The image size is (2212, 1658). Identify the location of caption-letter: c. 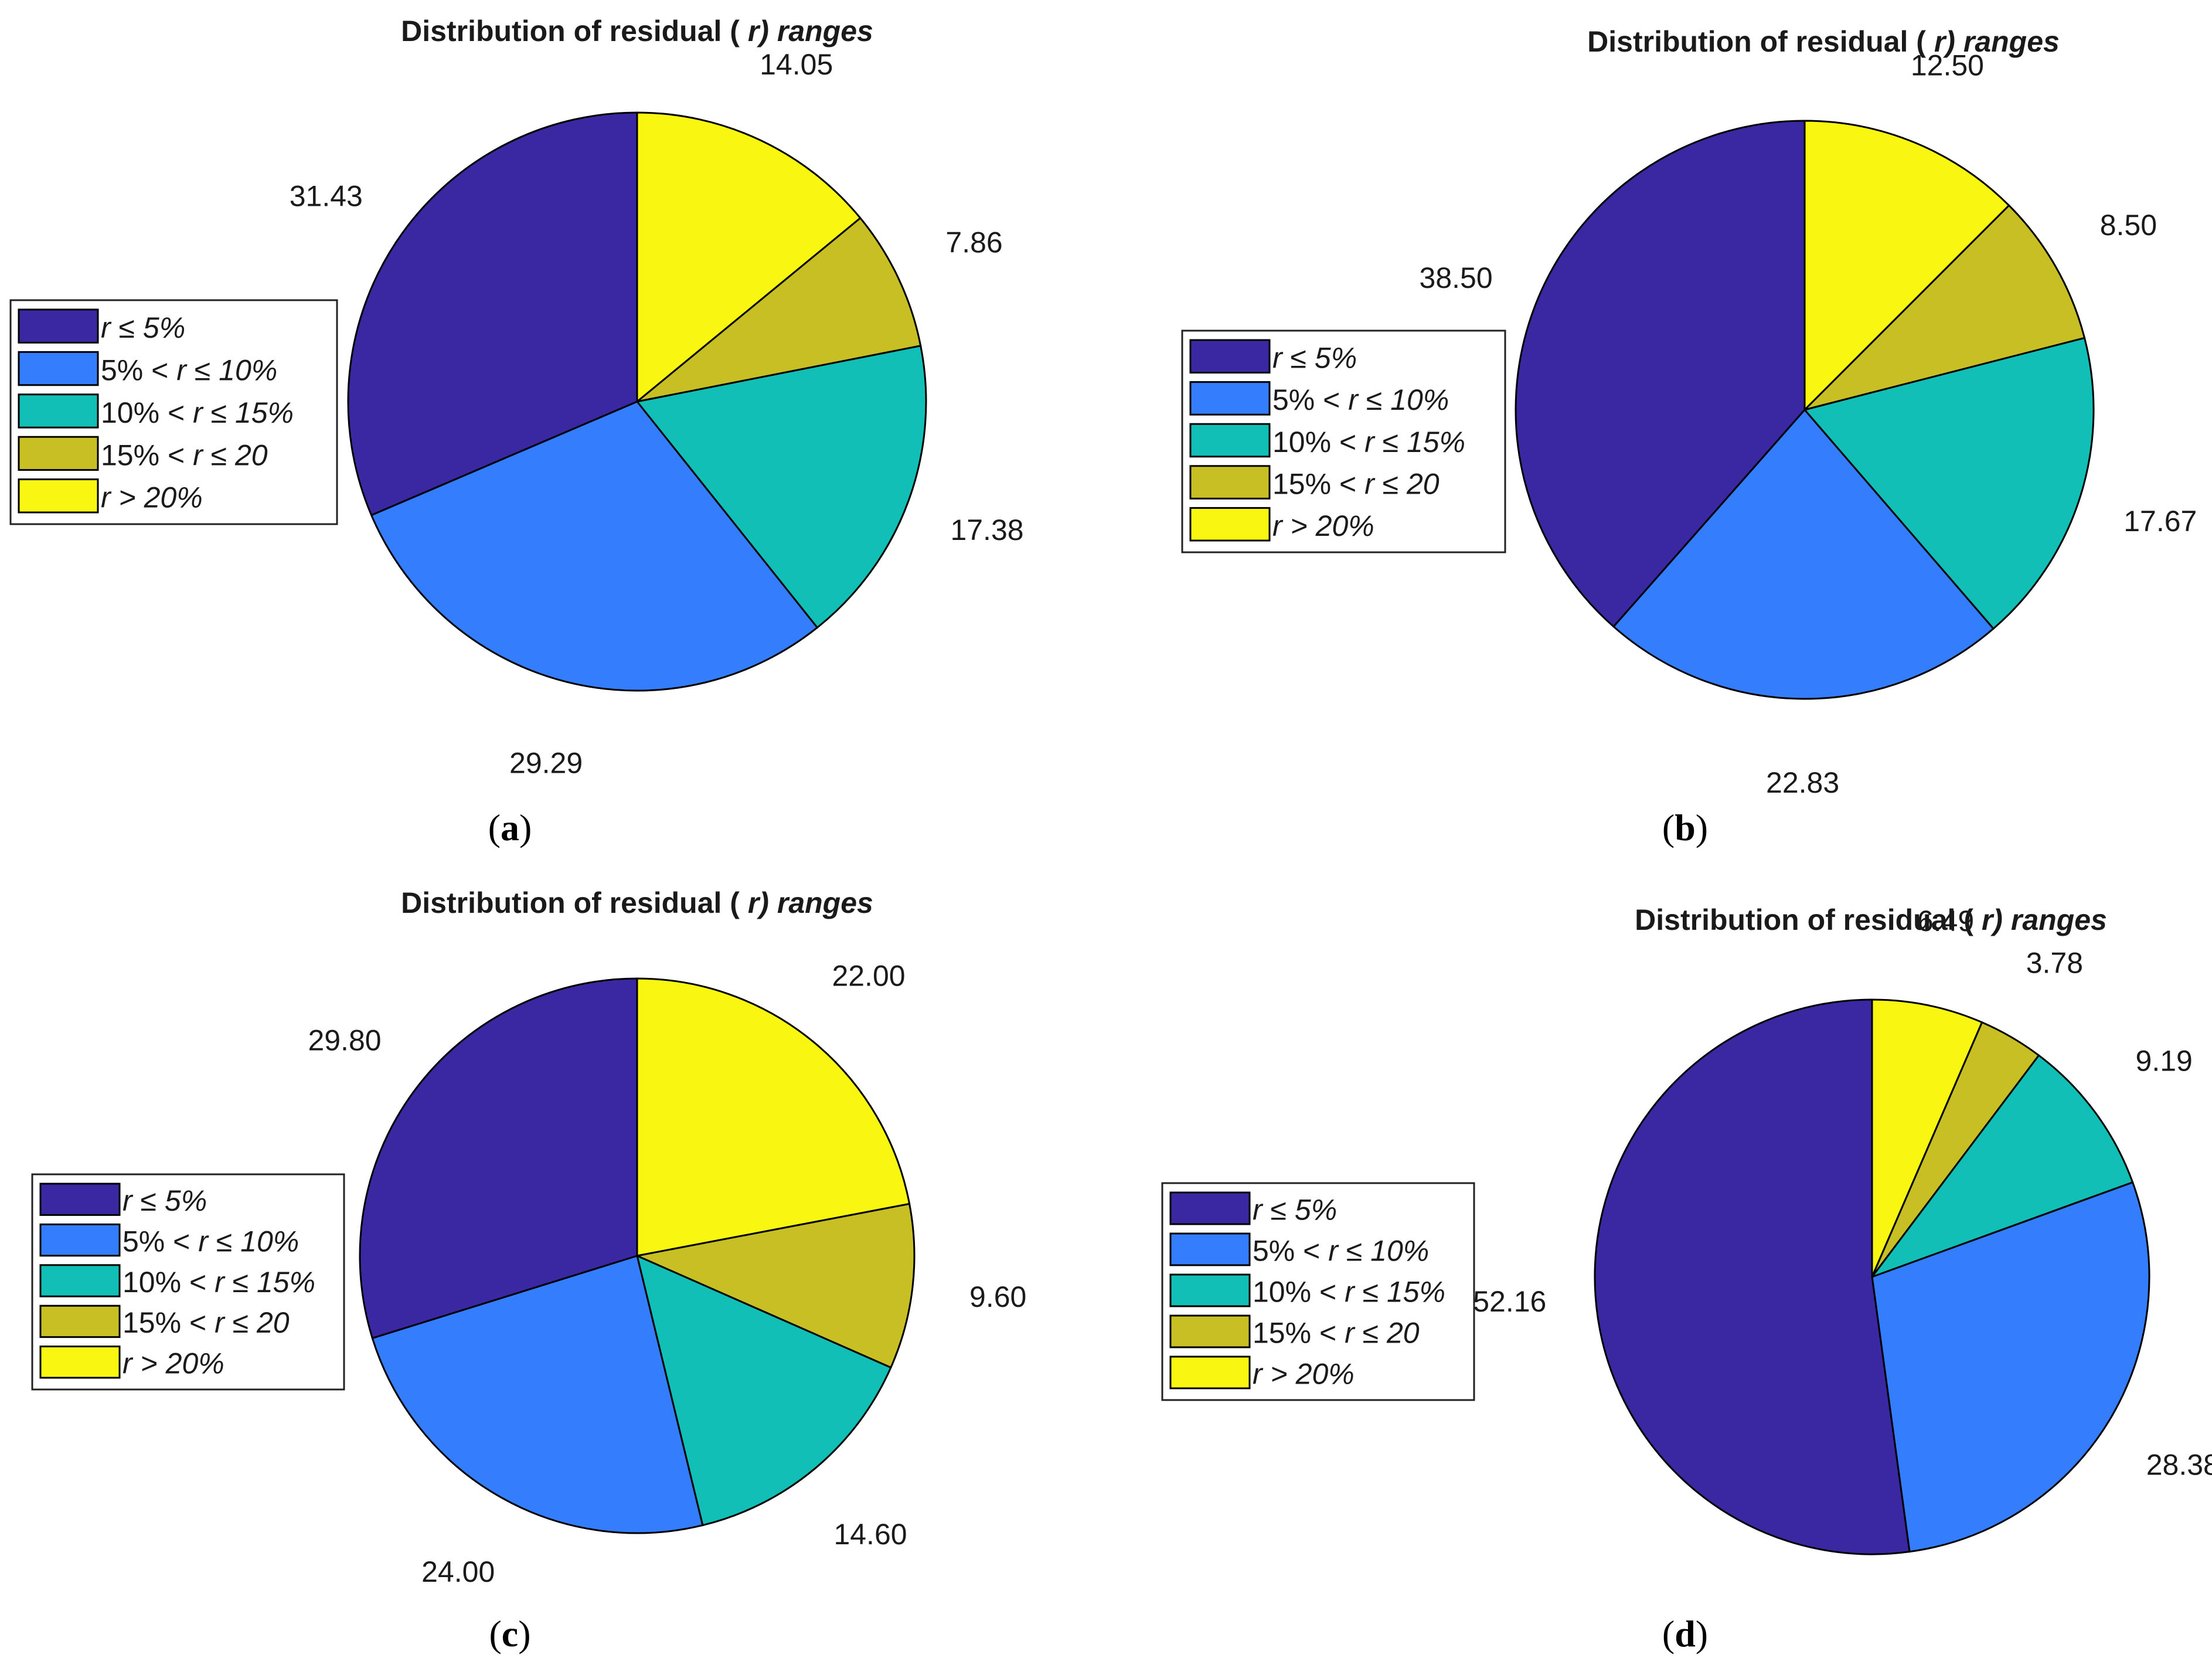
(510, 1633).